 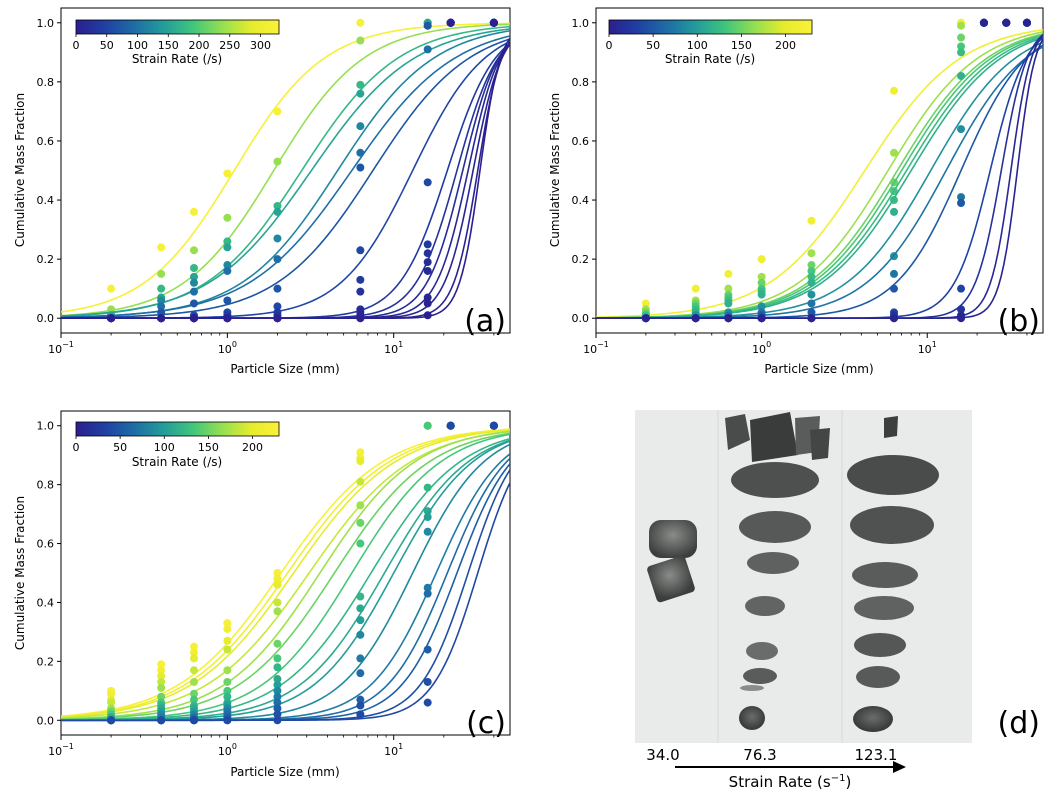 I want to click on y-tick-label: 0.8, so click(x=46, y=485).